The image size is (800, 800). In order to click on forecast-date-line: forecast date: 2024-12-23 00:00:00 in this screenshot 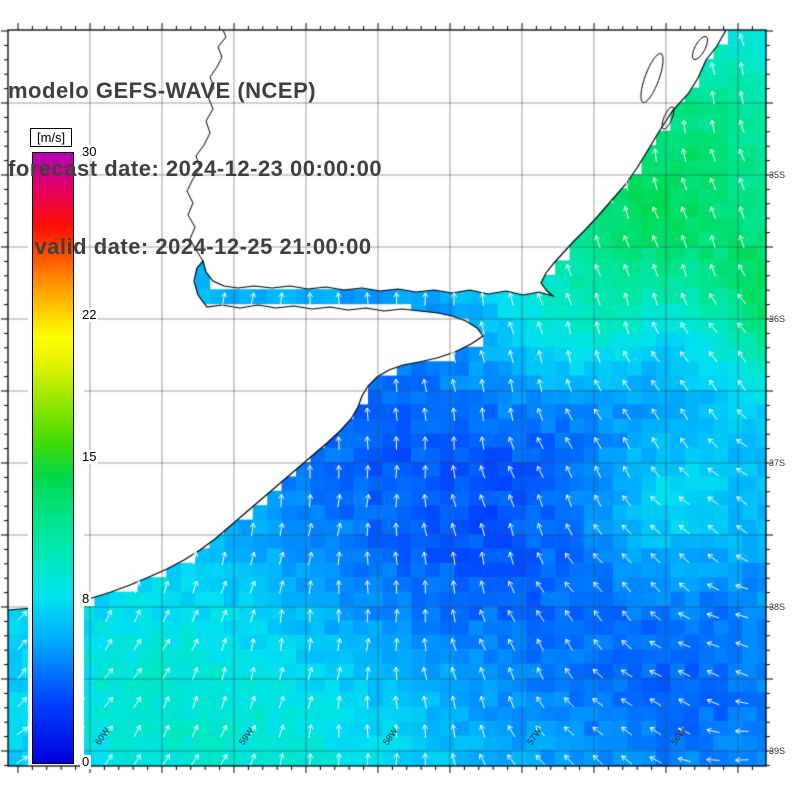, I will do `click(195, 168)`.